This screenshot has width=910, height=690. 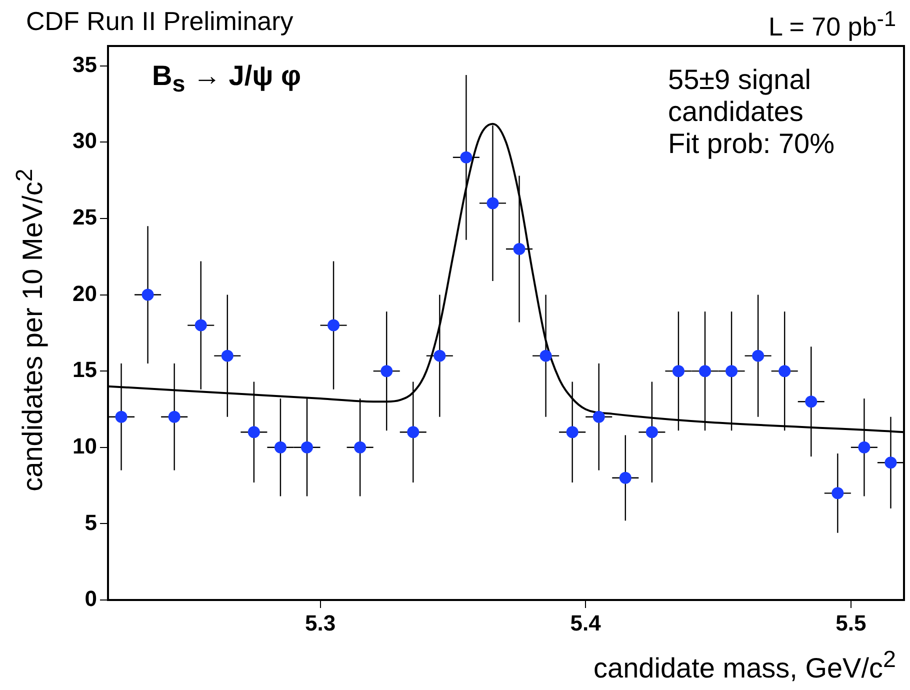 I want to click on y-tick-label: 25, so click(x=84, y=217).